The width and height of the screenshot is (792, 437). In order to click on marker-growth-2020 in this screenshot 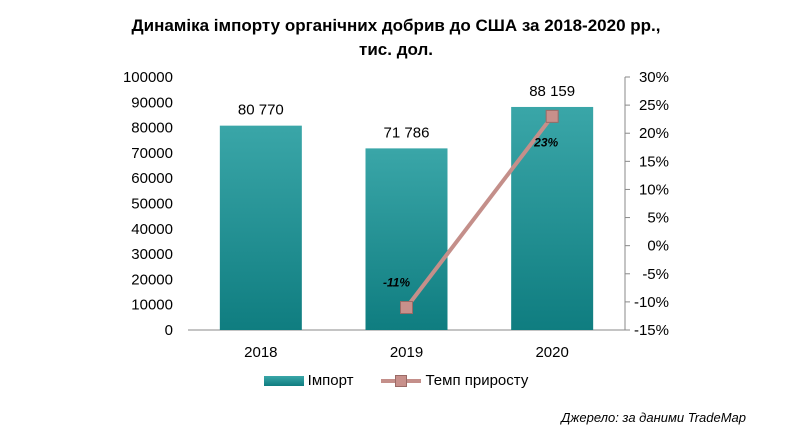, I will do `click(552, 116)`.